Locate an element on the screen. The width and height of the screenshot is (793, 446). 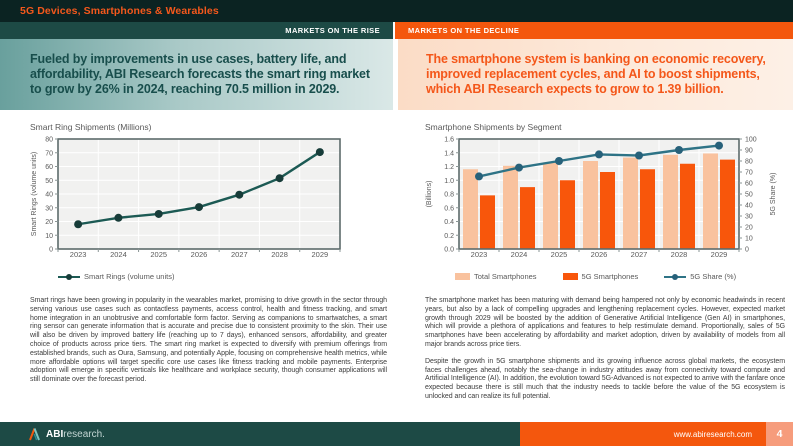
logo-research: research. is located at coordinates (84, 434).